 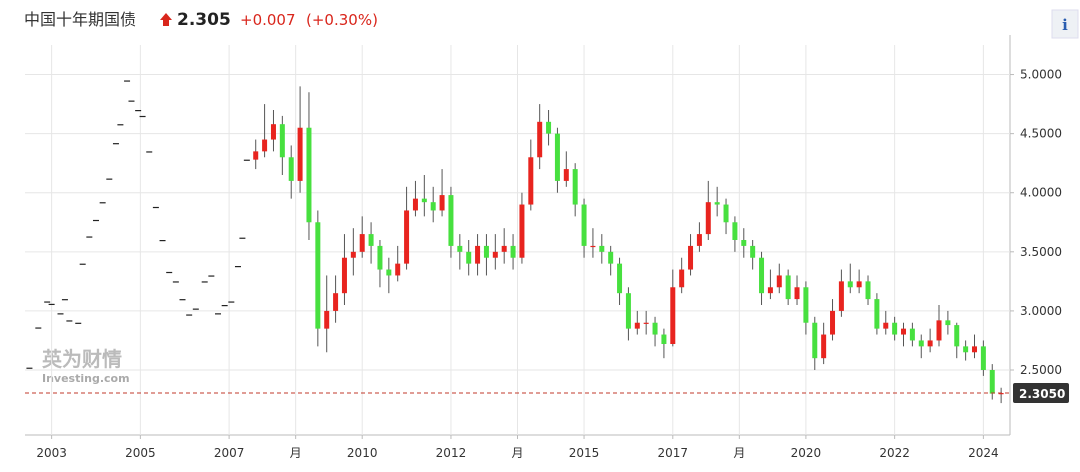 I want to click on chart-title: 中国十年期国债, so click(x=80, y=19).